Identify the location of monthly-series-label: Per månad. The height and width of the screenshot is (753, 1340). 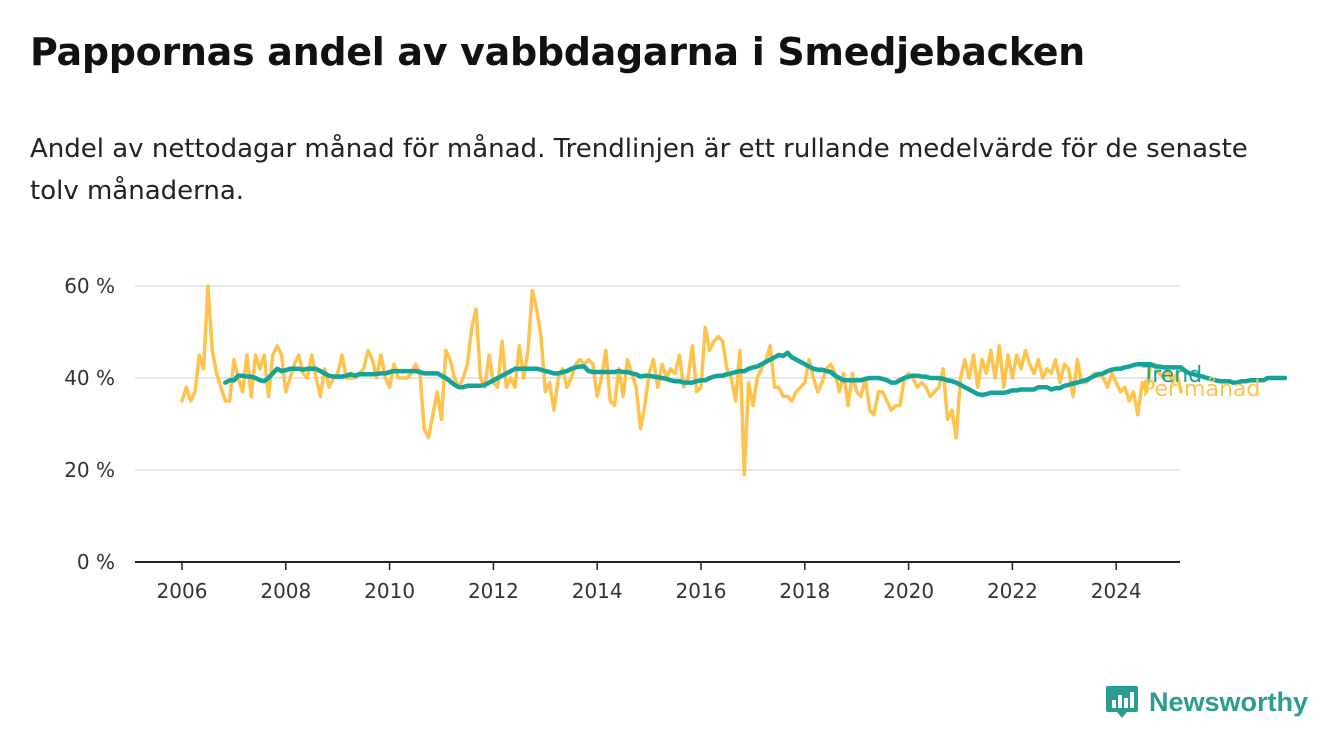
(1201, 389).